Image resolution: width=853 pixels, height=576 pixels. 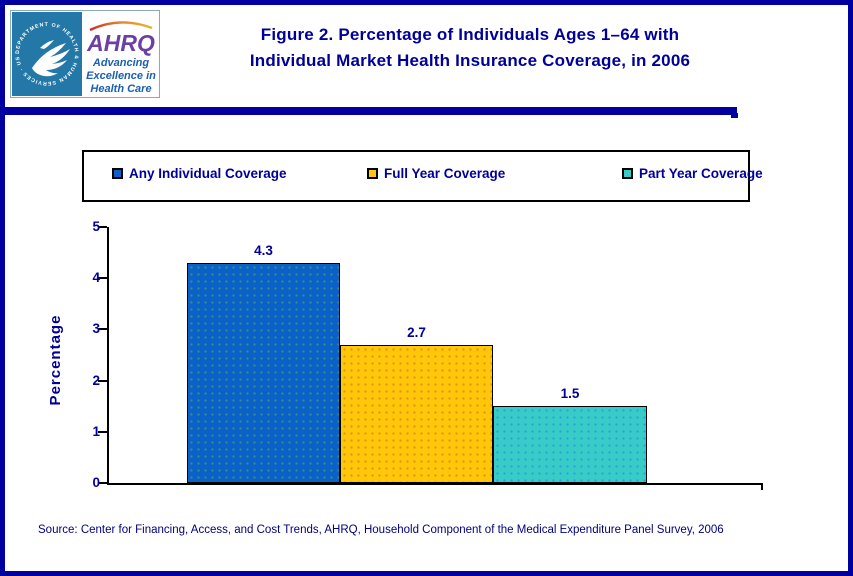 I want to click on legend-item-any-individual-coverage: Any Individual Coverage, so click(x=199, y=173).